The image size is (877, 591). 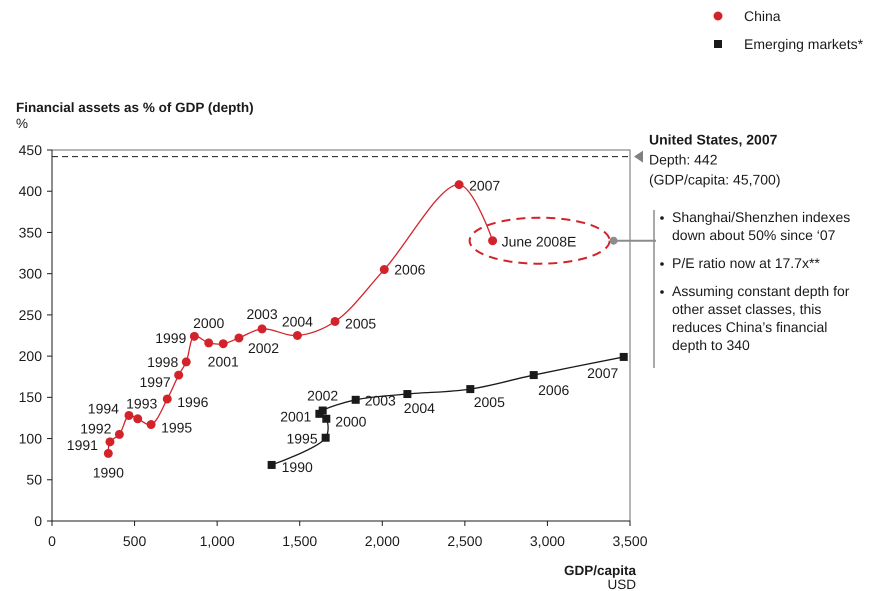 What do you see at coordinates (30, 191) in the screenshot?
I see `y-tick-label: 400` at bounding box center [30, 191].